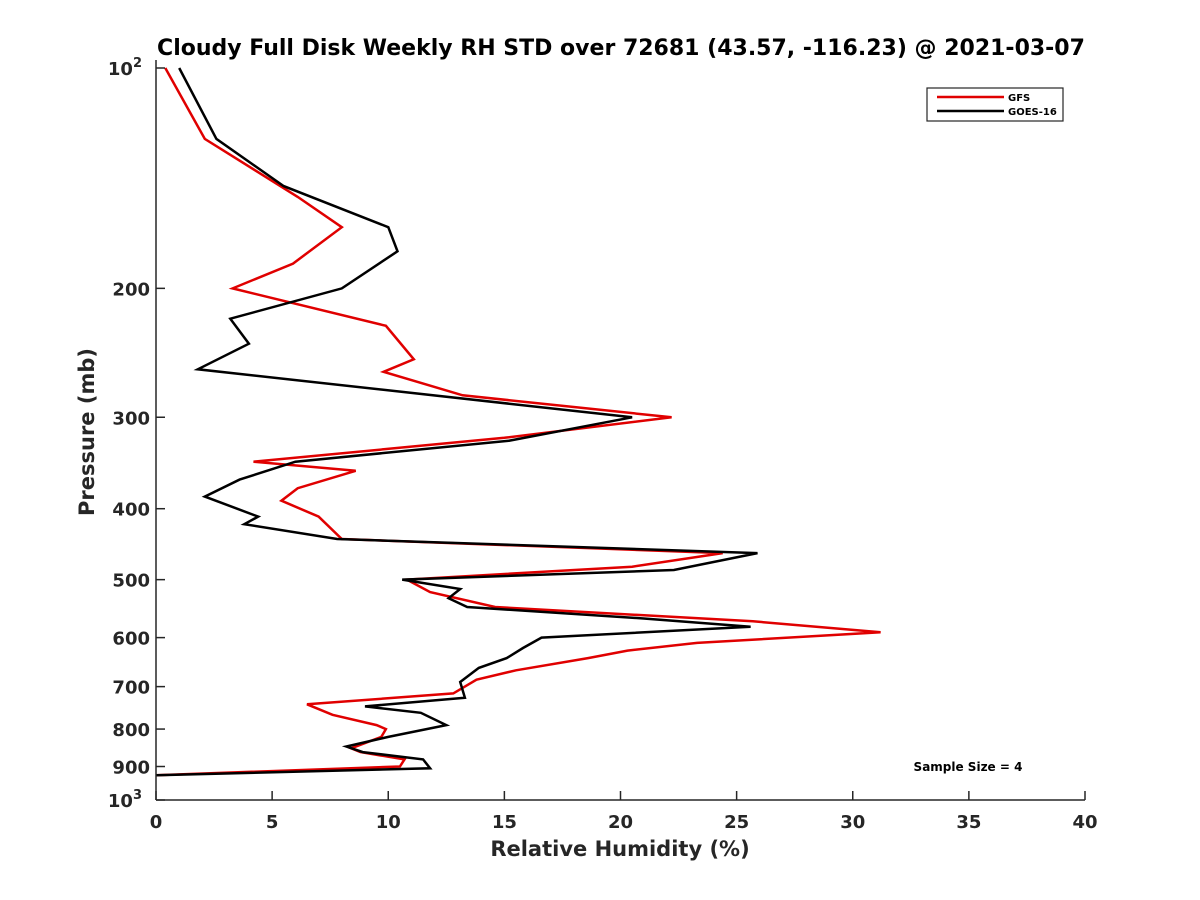 This screenshot has height=900, width=1200. Describe the element at coordinates (87, 432) in the screenshot. I see `y-axis-label: Pressure (mb)` at that location.